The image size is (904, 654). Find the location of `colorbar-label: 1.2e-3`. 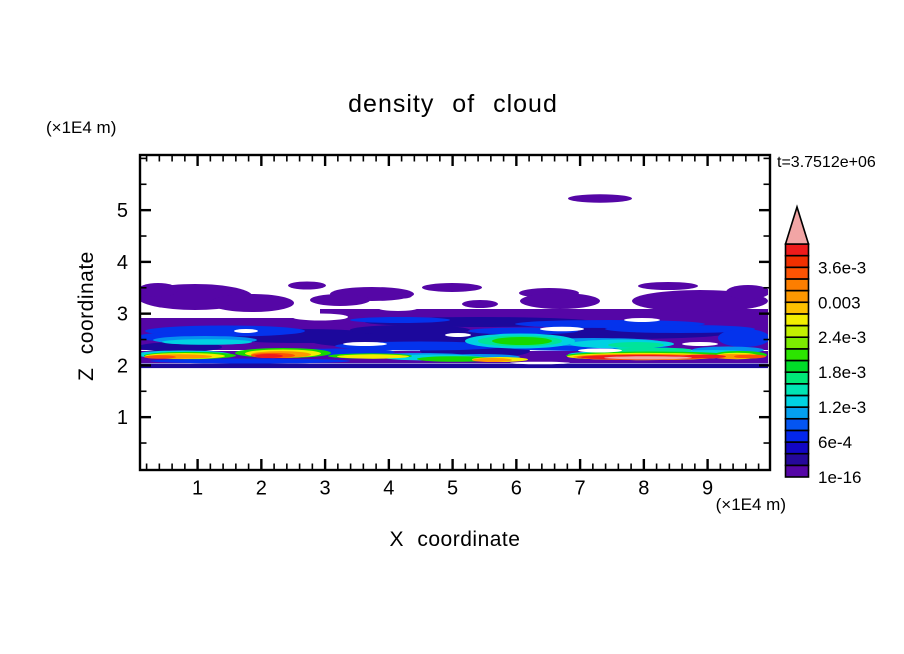

colorbar-label: 1.2e-3 is located at coordinates (842, 407).